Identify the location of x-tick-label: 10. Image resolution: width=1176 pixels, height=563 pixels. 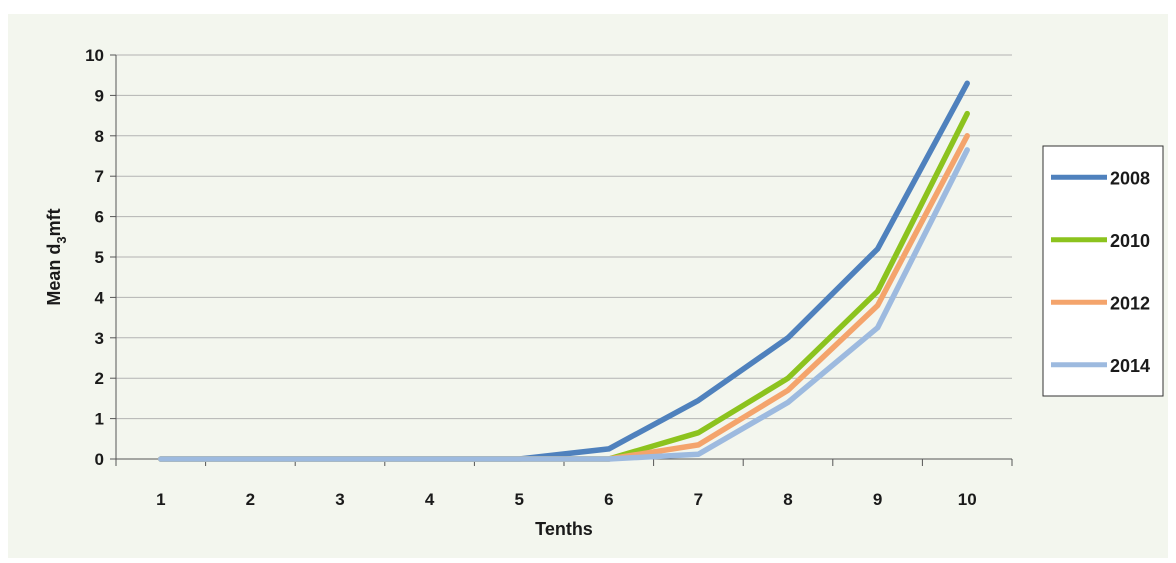
(967, 499).